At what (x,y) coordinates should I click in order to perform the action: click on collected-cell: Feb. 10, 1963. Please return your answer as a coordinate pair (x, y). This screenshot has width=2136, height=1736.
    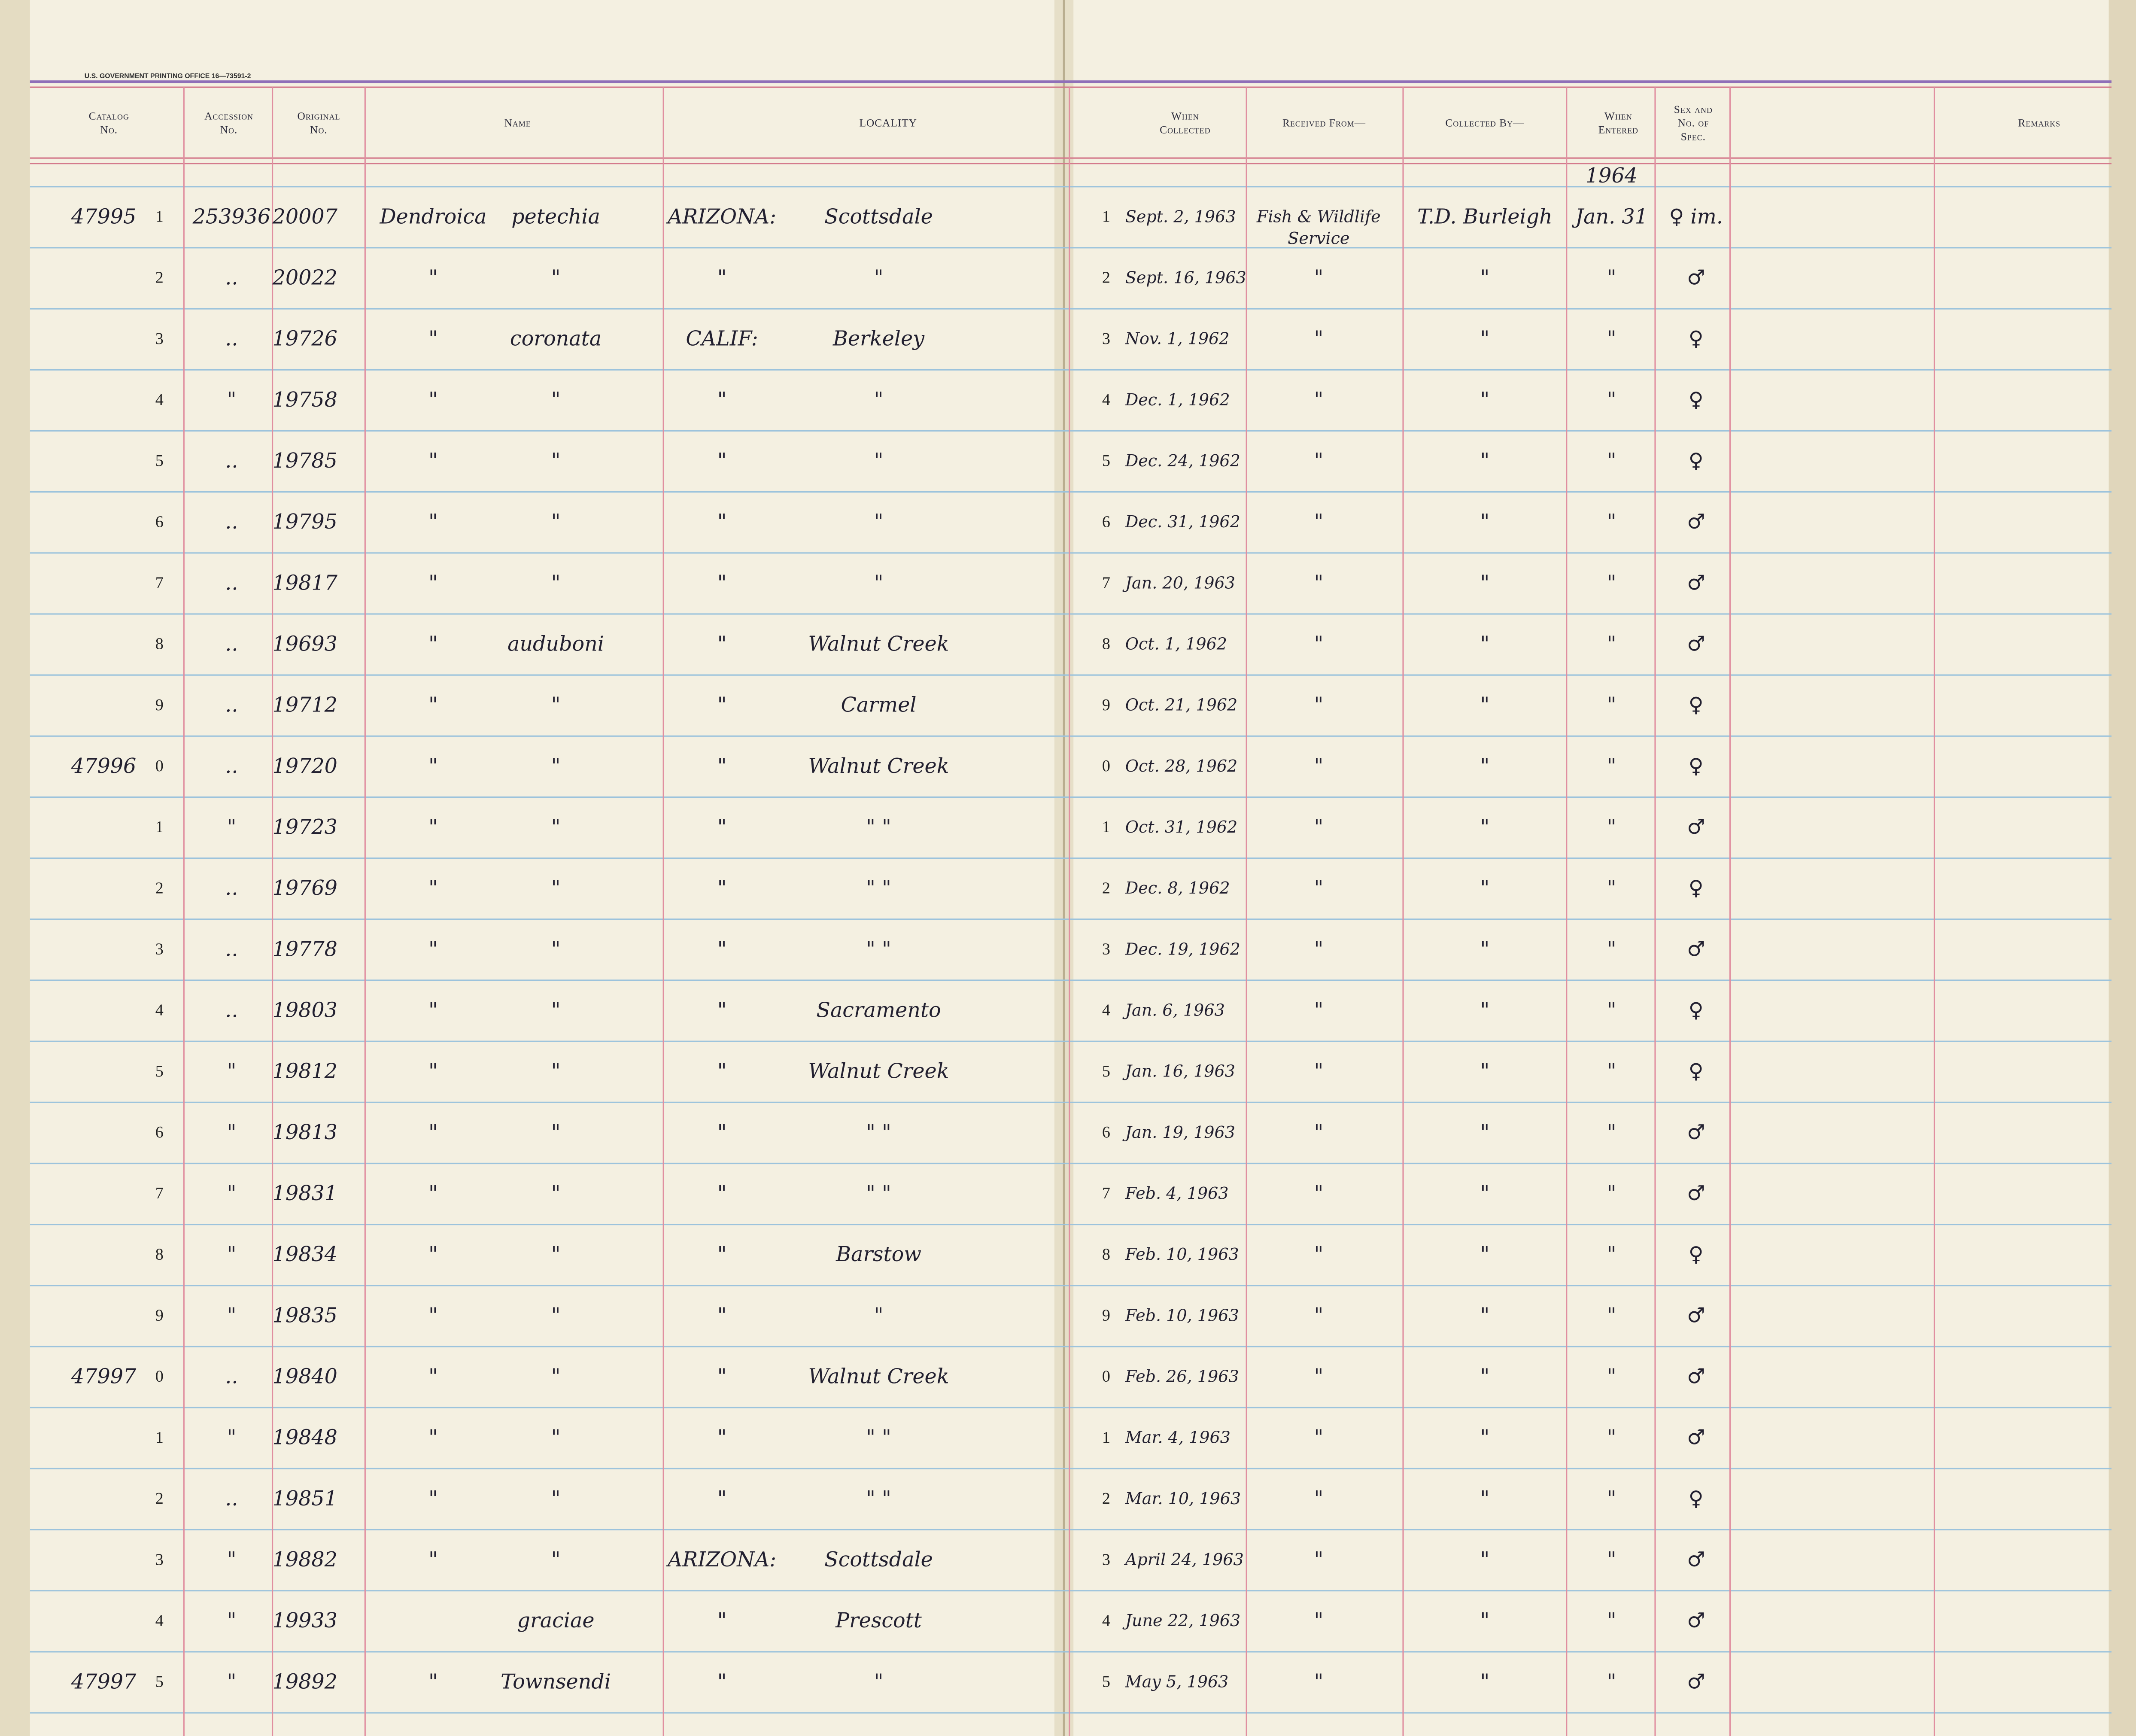
    Looking at the image, I should click on (1182, 1315).